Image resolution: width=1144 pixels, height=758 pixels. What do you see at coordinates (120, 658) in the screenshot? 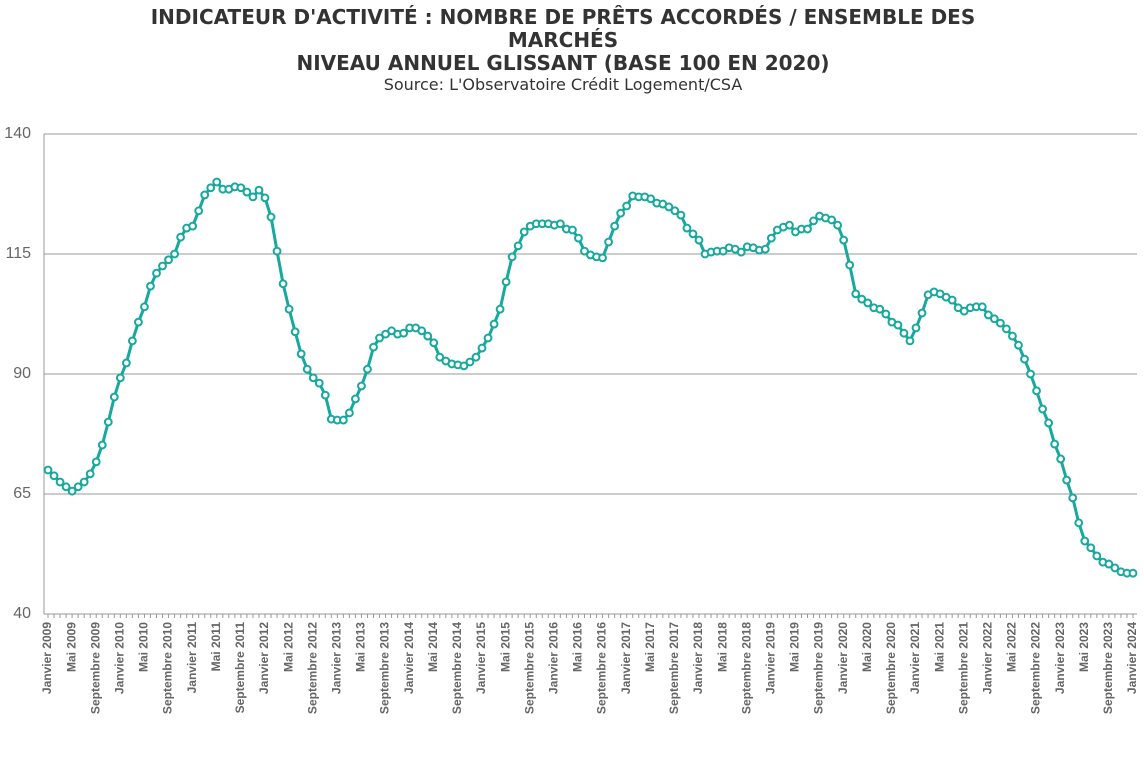
I see `x-tick-label: Janvier 2010` at bounding box center [120, 658].